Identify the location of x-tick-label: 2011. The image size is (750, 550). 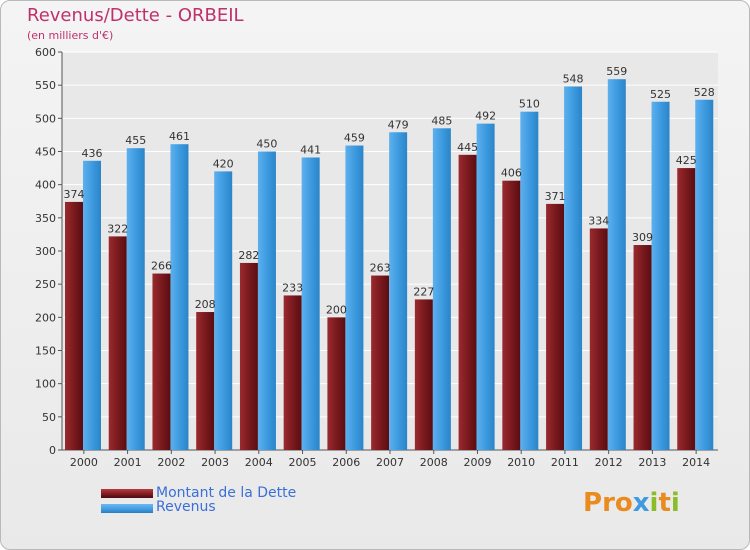
(565, 462).